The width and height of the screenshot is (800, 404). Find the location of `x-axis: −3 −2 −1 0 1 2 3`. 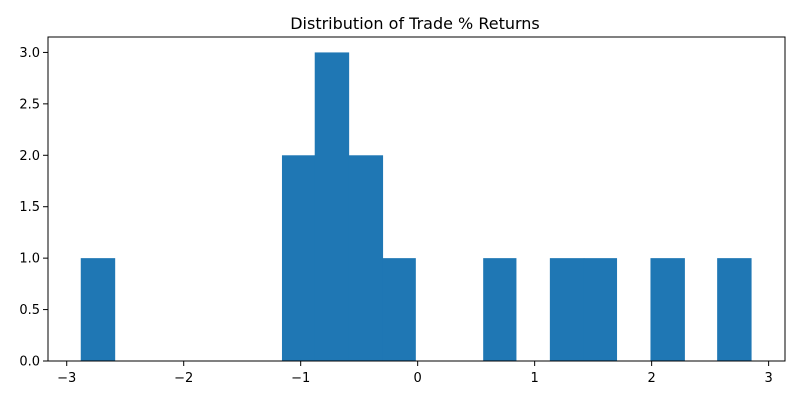

x-axis: −3 −2 −1 0 1 2 3 is located at coordinates (415, 373).